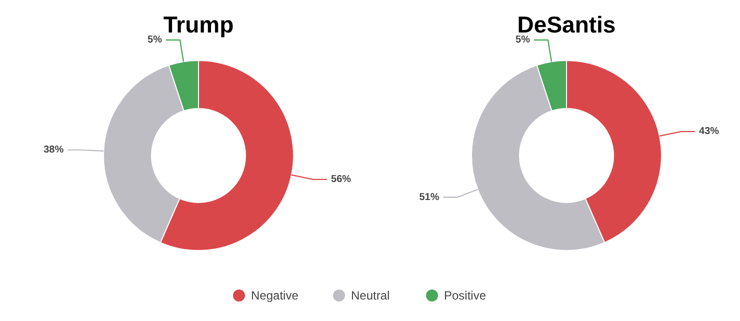  I want to click on data-label: 43%, so click(709, 132).